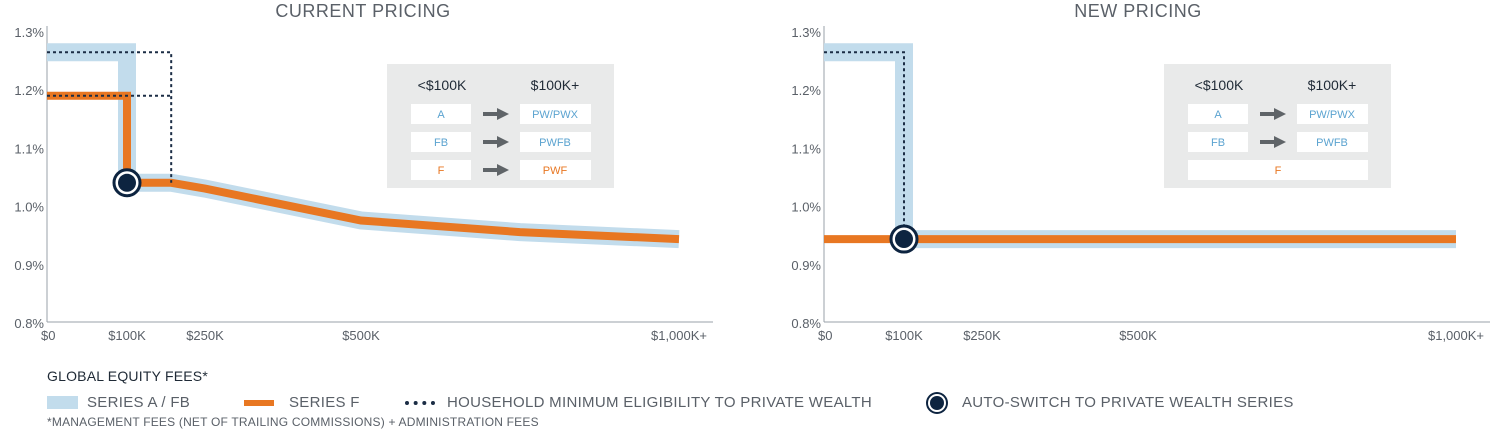 This screenshot has height=432, width=1500. Describe the element at coordinates (937, 402) in the screenshot. I see `auto-switch-marker-icon` at that location.